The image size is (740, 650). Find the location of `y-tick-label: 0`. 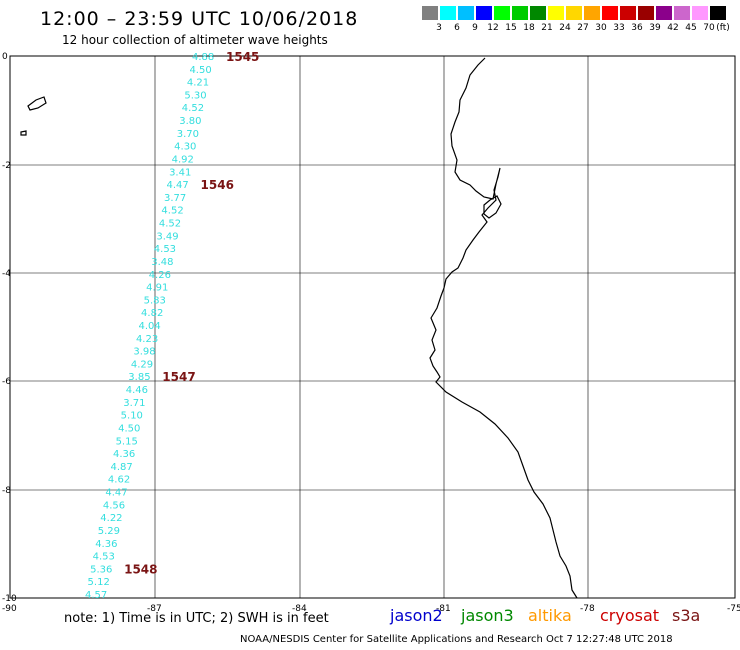

y-tick-label: 0 is located at coordinates (5, 57).